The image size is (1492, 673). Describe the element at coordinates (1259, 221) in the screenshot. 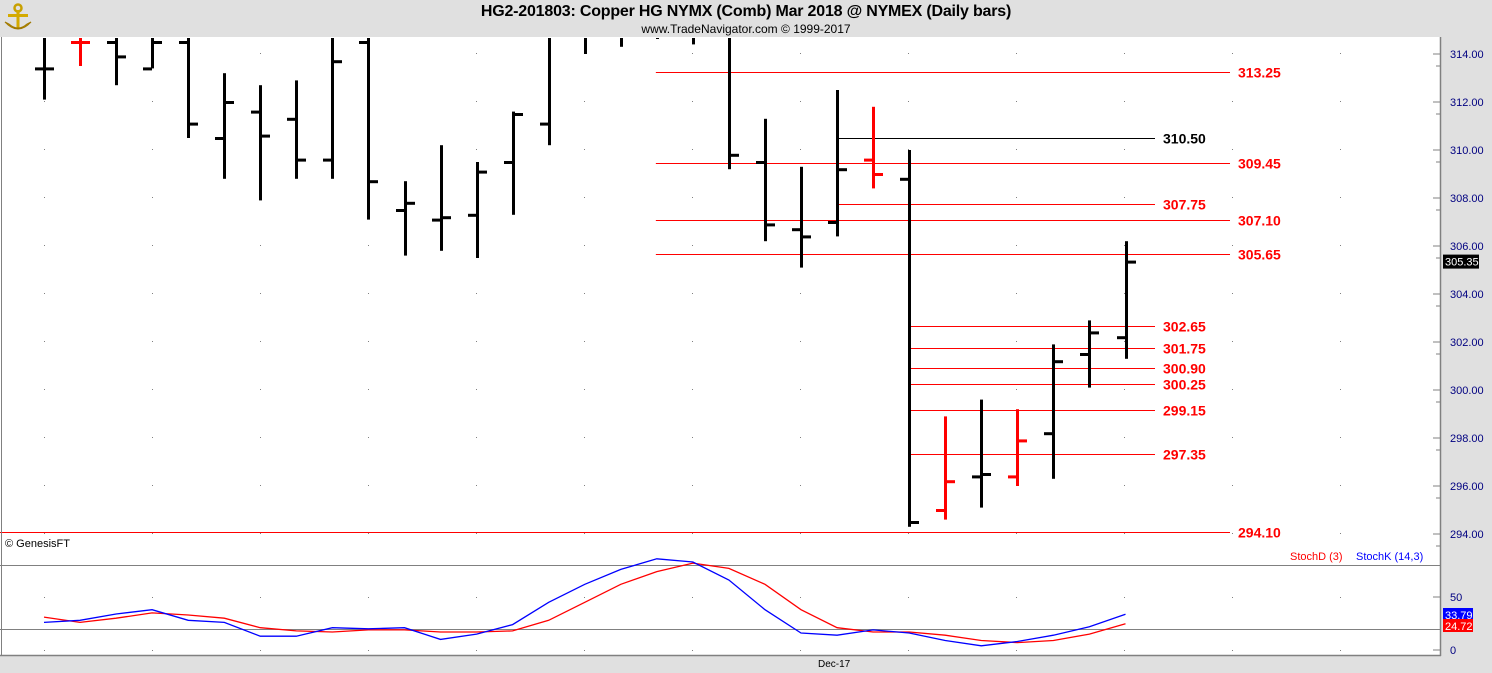

I see `price-level-label: 307.10` at that location.